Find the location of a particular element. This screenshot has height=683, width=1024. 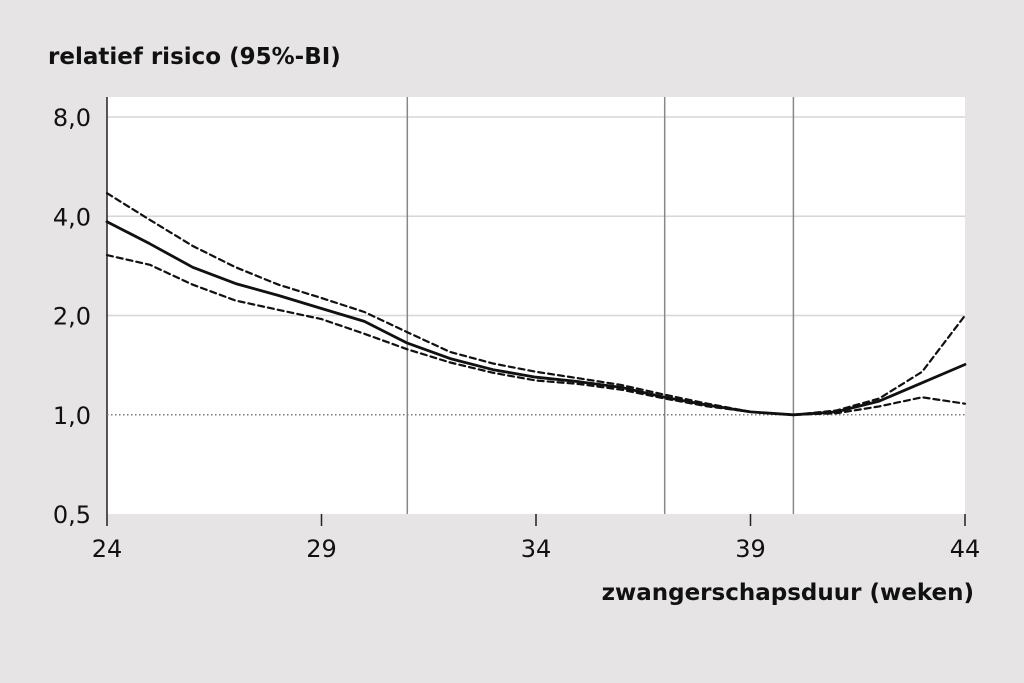

x-tick-label: 34 is located at coordinates (536, 549).